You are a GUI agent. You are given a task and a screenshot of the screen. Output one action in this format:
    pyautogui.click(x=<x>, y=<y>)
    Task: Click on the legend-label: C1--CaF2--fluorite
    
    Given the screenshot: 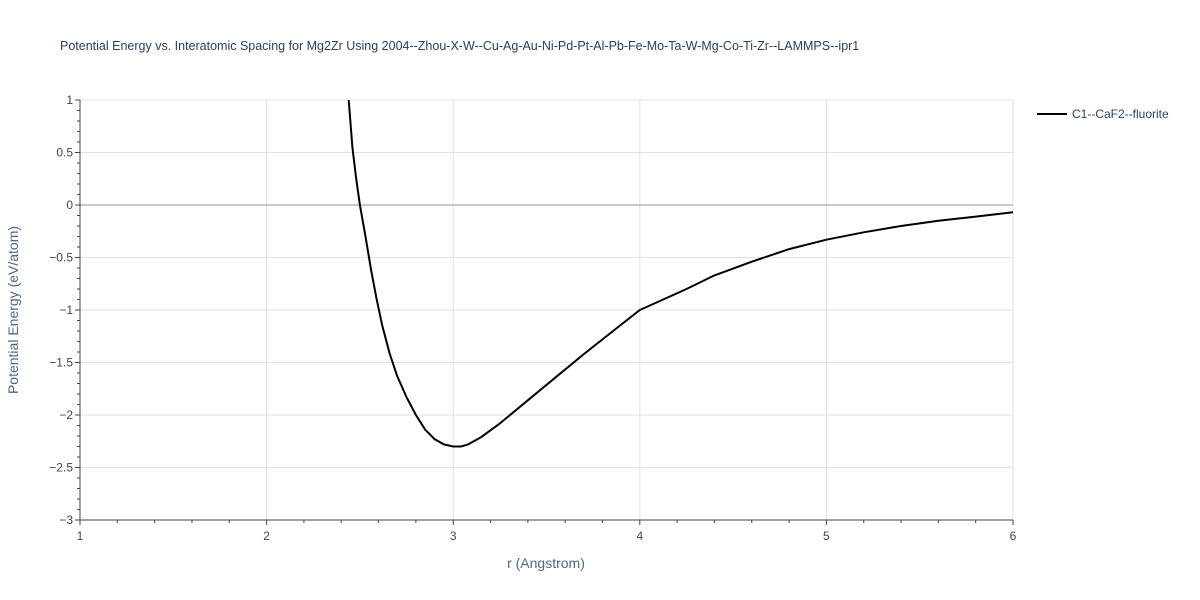 What is the action you would take?
    pyautogui.click(x=1120, y=114)
    